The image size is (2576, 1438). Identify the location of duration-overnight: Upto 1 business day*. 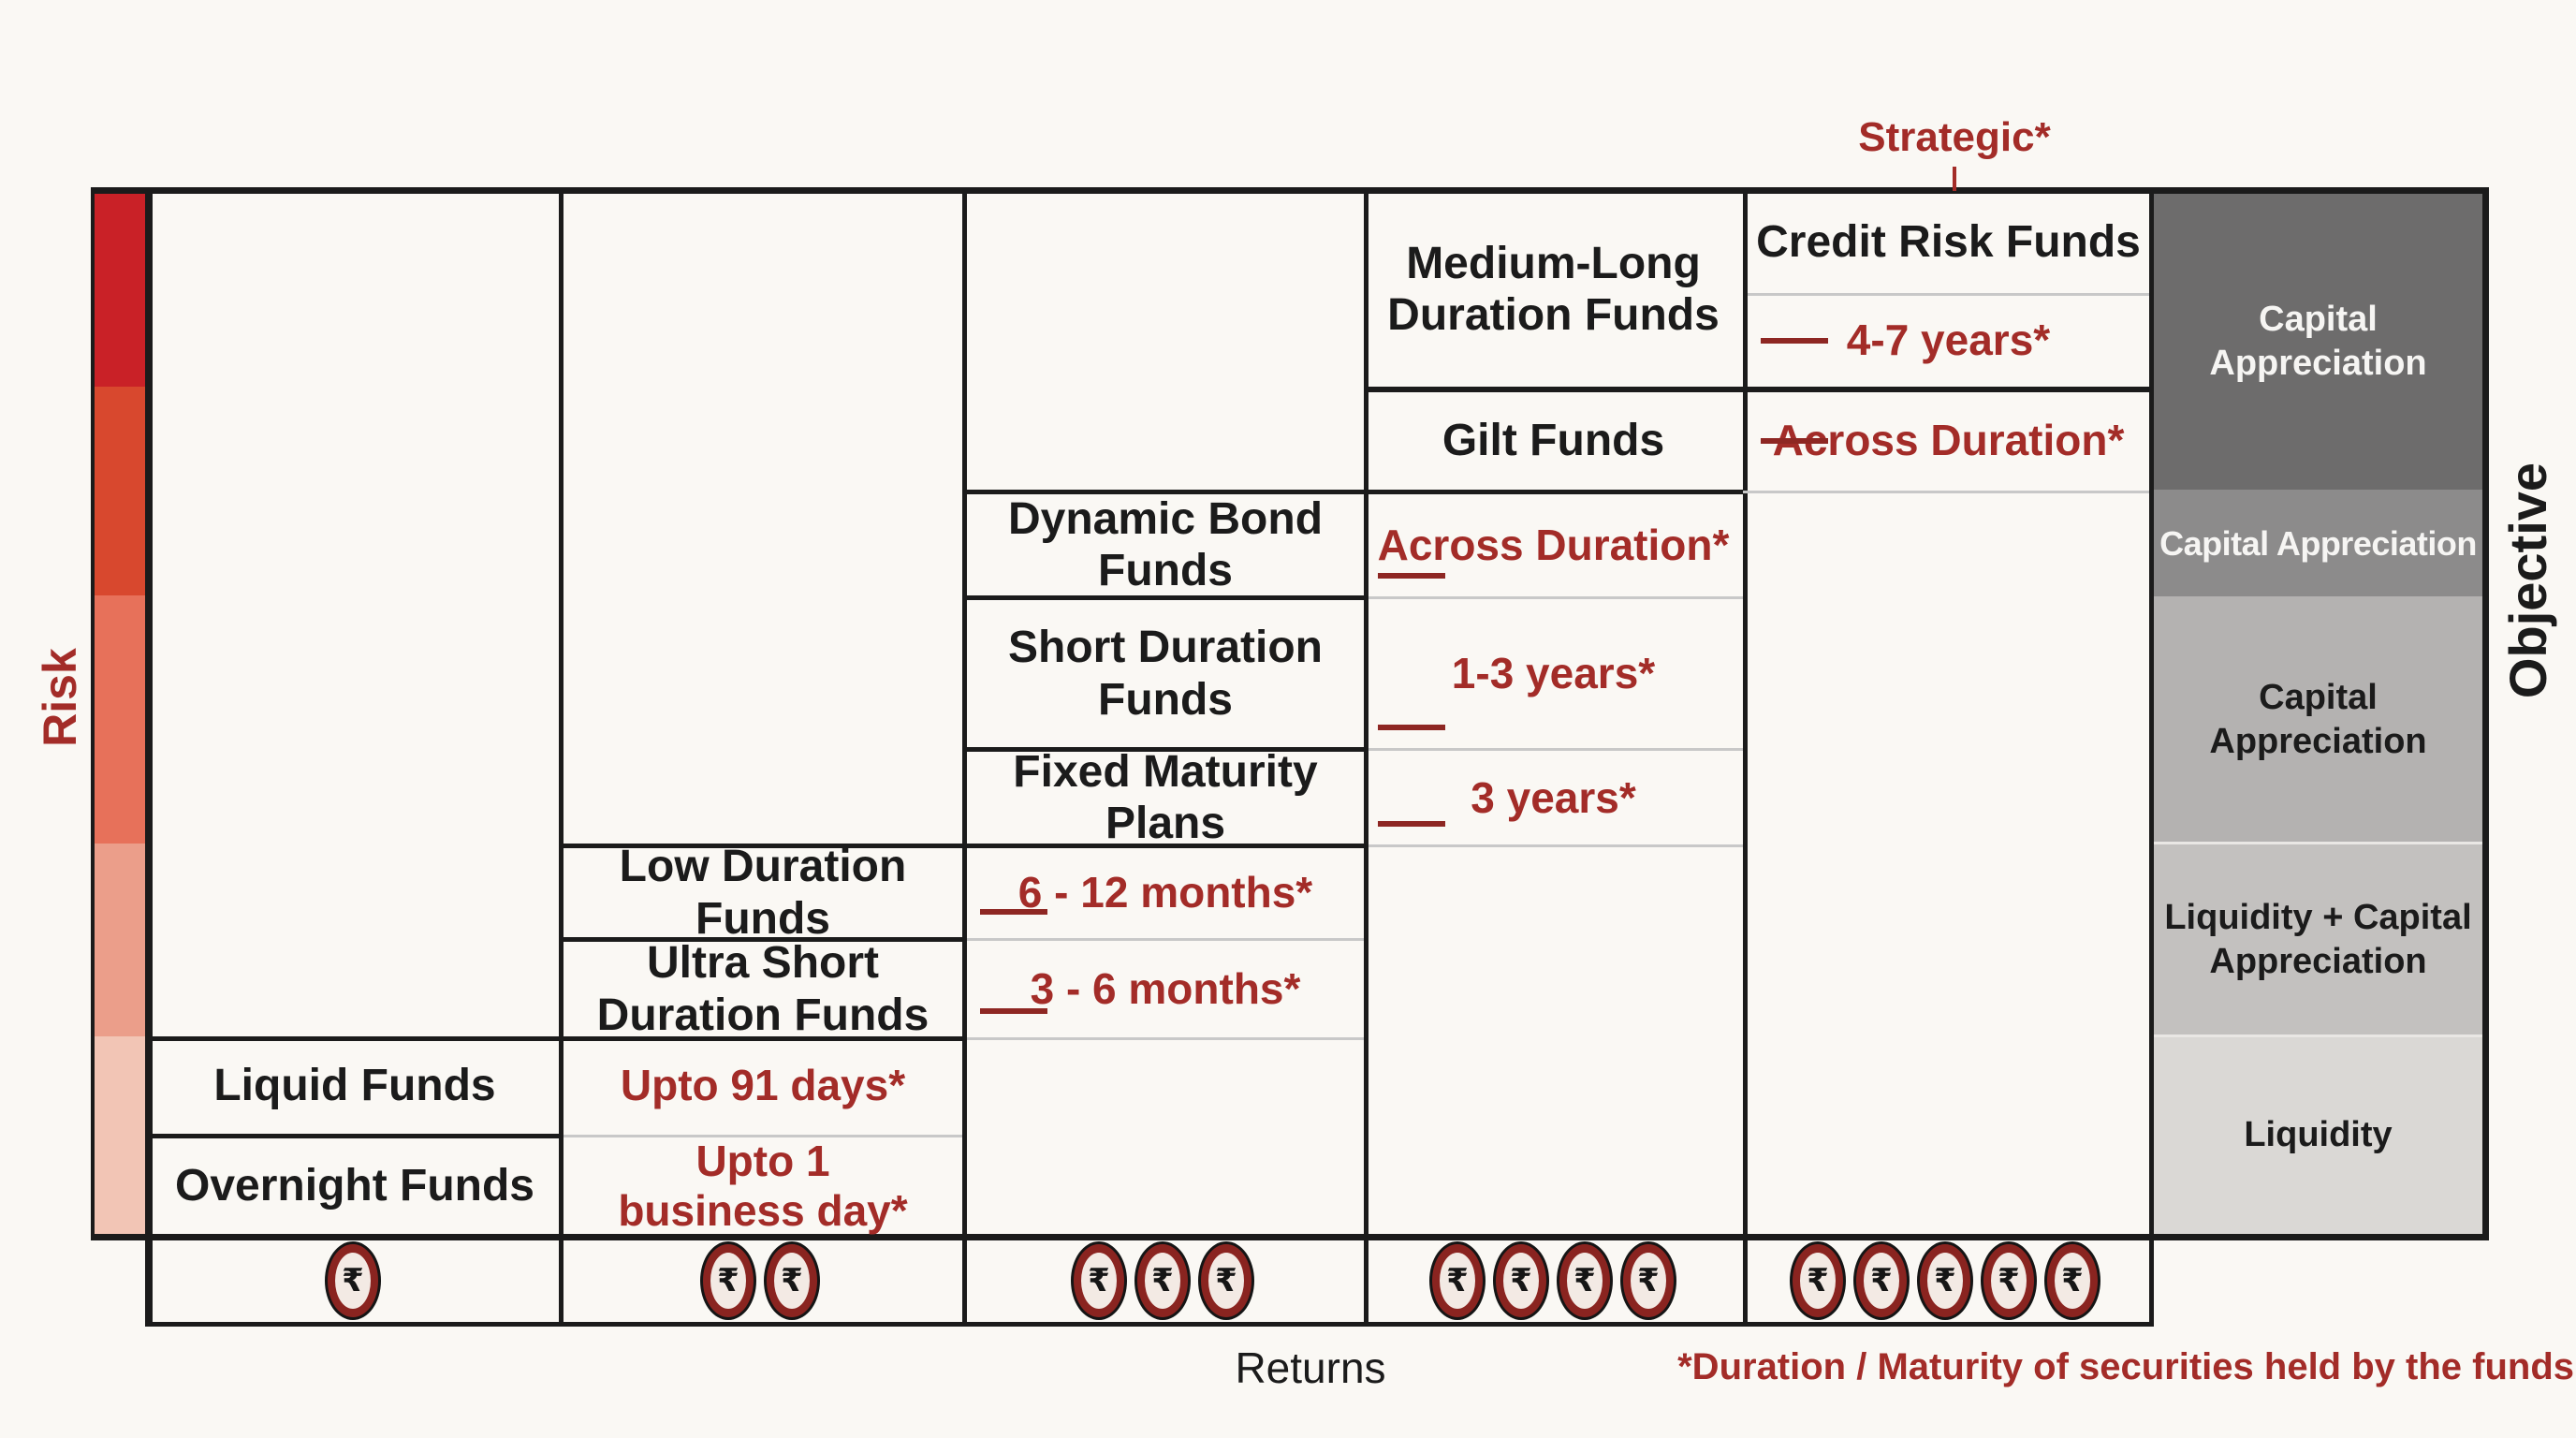
(763, 1186).